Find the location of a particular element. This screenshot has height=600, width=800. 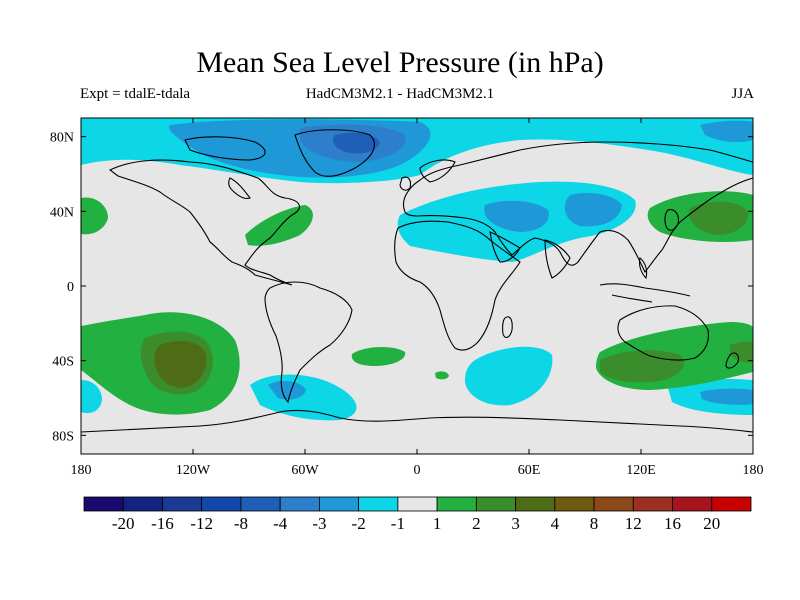

contour-se-pacific-pos3 is located at coordinates (180, 364).